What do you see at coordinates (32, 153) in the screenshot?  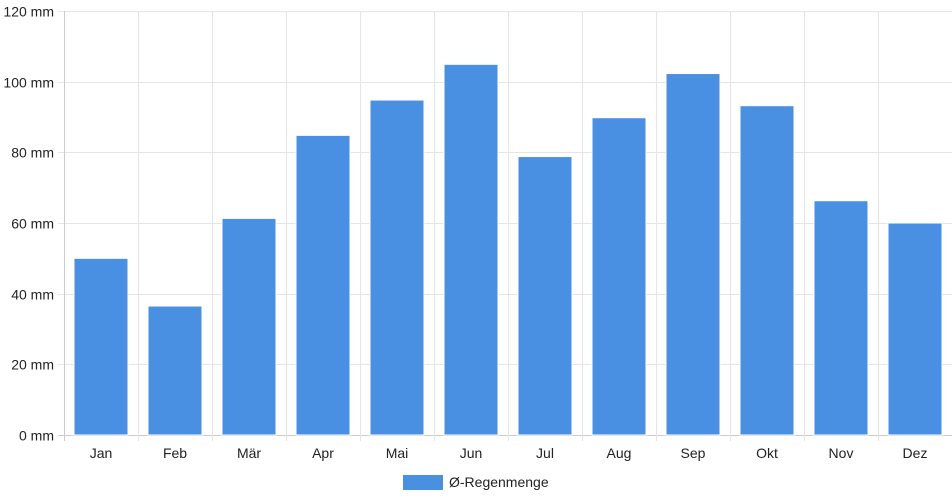 I see `y-tick-label: 80 mm` at bounding box center [32, 153].